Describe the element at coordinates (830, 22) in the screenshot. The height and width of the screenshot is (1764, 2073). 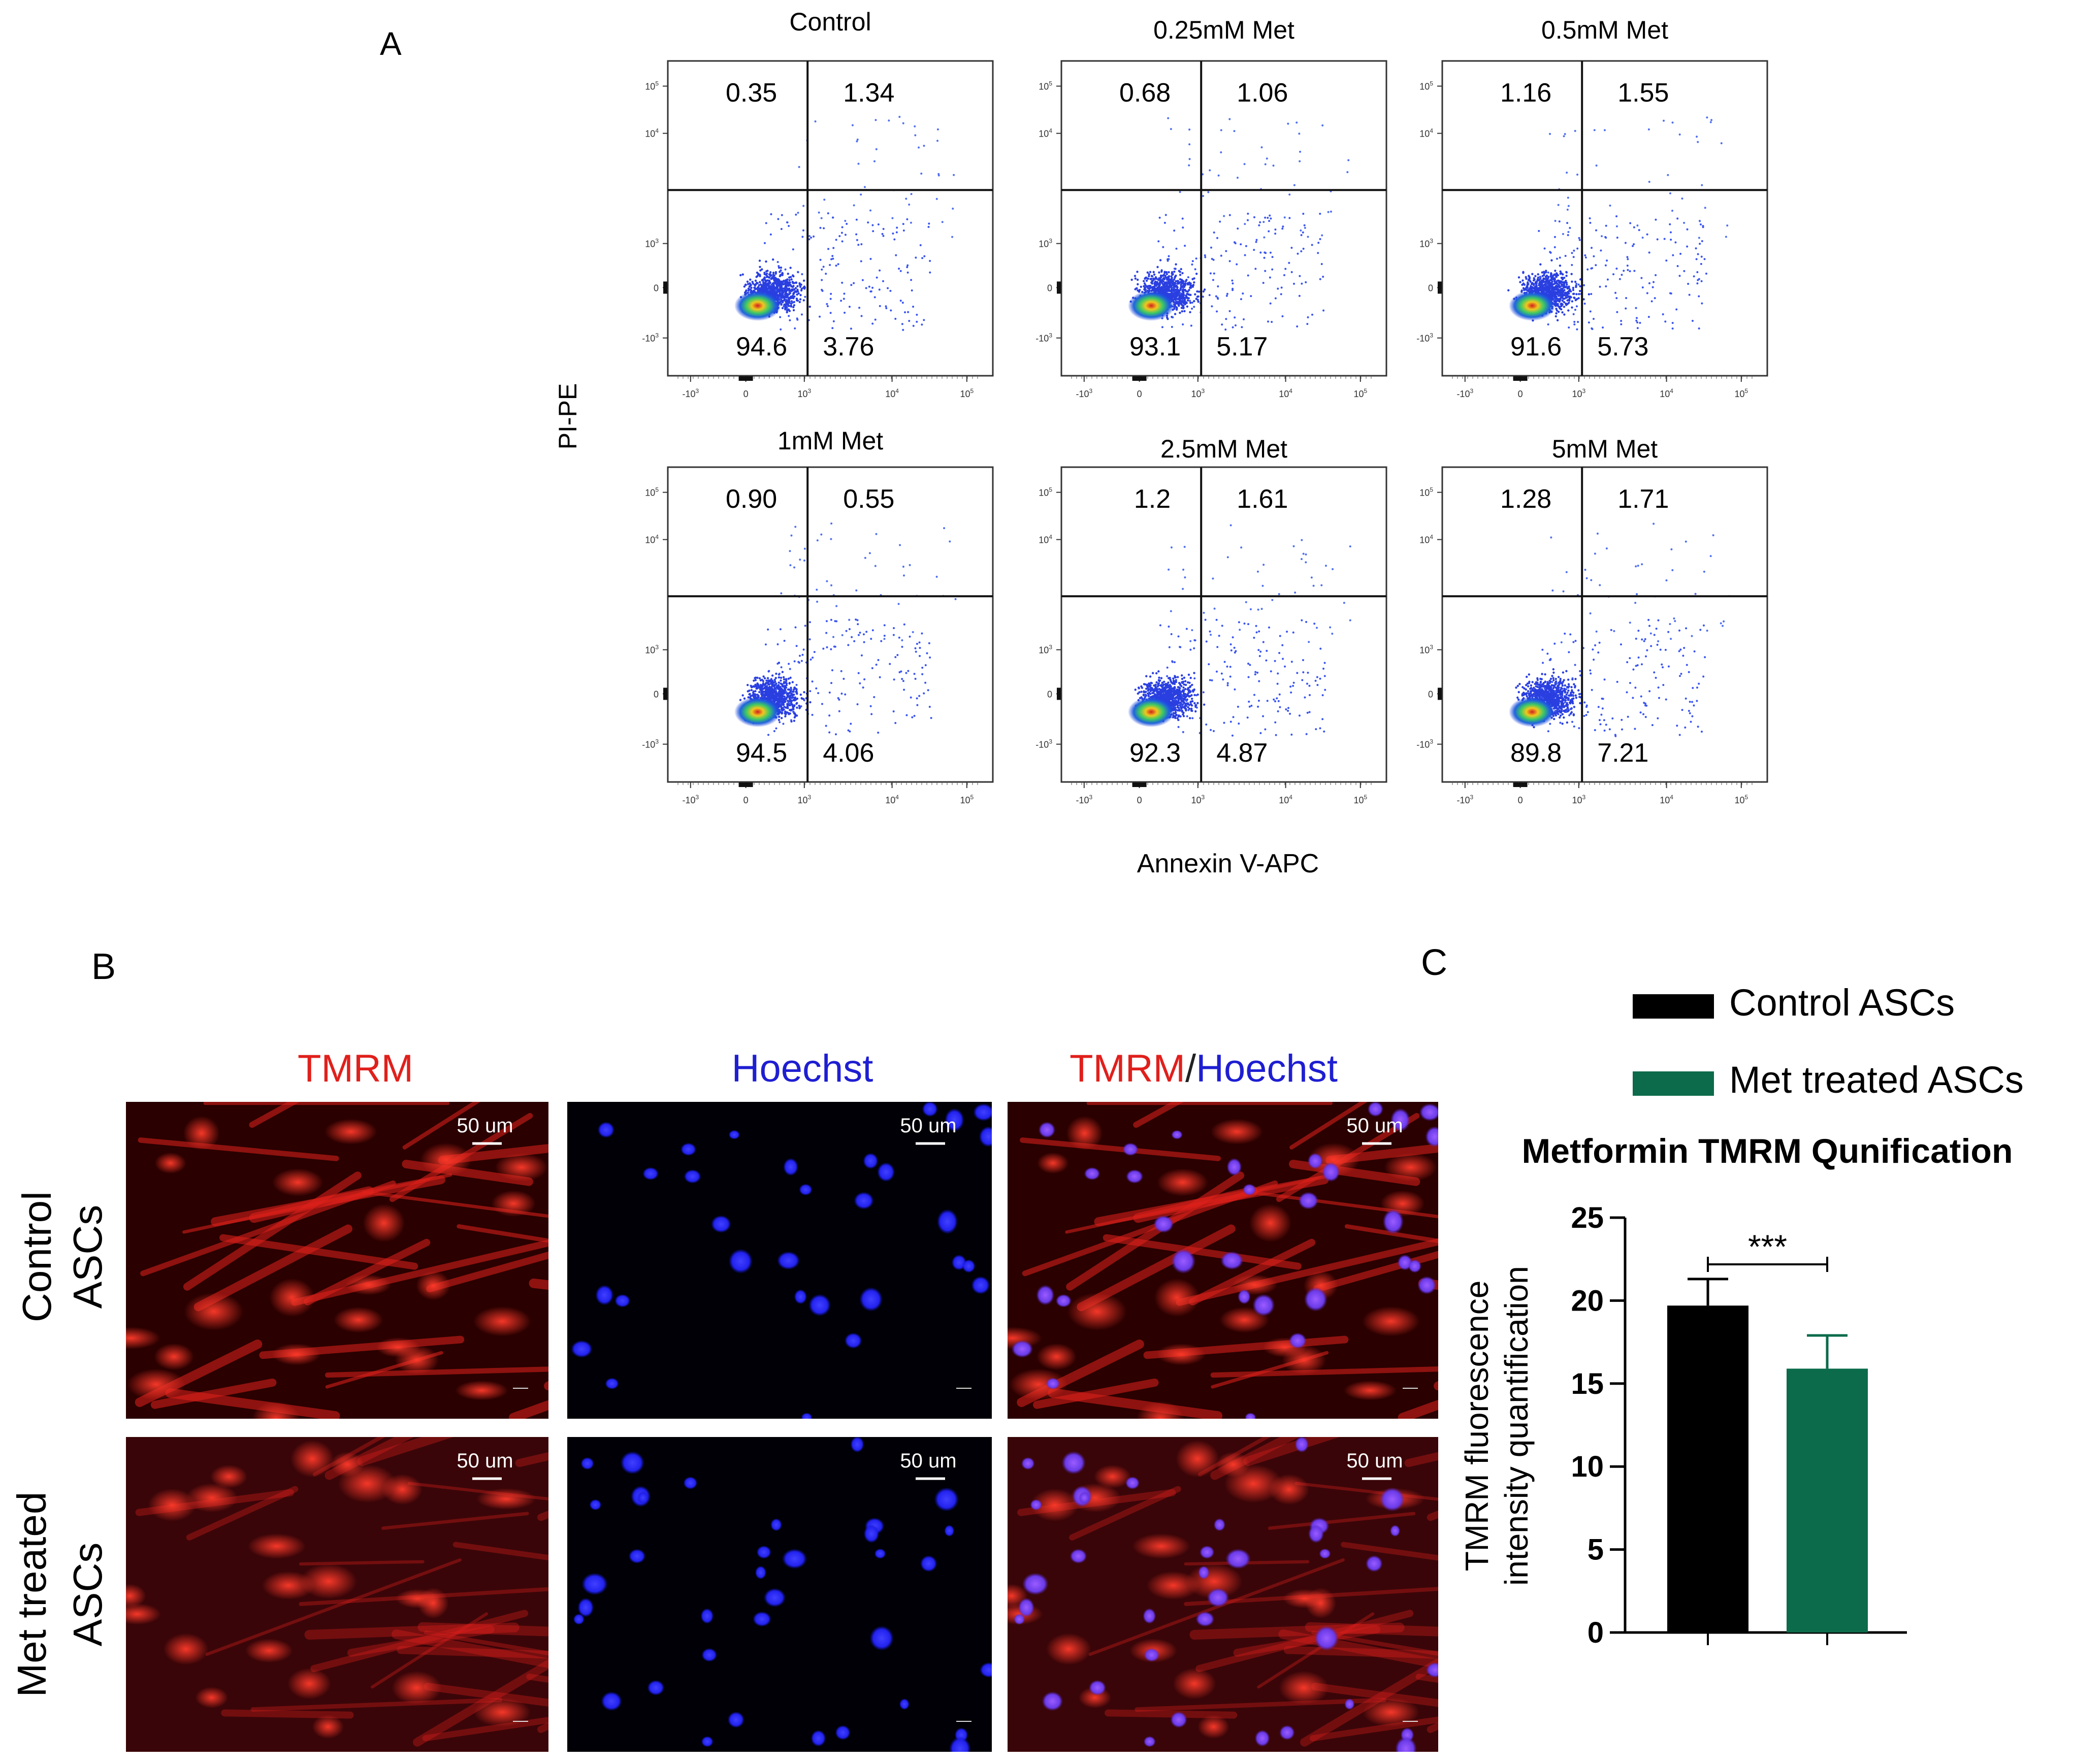
I see `flow-plot-title: Control` at that location.